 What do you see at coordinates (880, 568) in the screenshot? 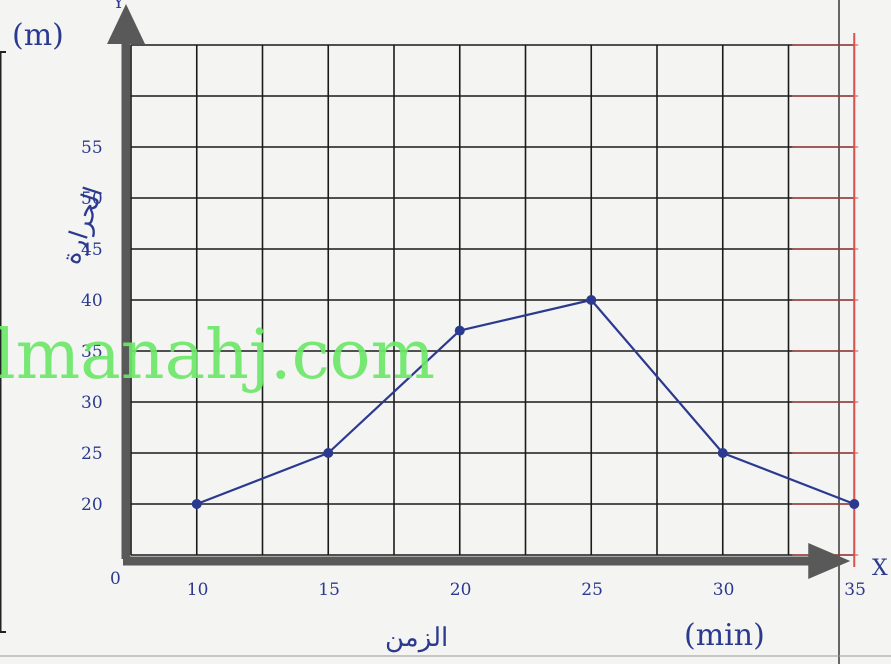
I see `x-axis-letter: X` at bounding box center [880, 568].